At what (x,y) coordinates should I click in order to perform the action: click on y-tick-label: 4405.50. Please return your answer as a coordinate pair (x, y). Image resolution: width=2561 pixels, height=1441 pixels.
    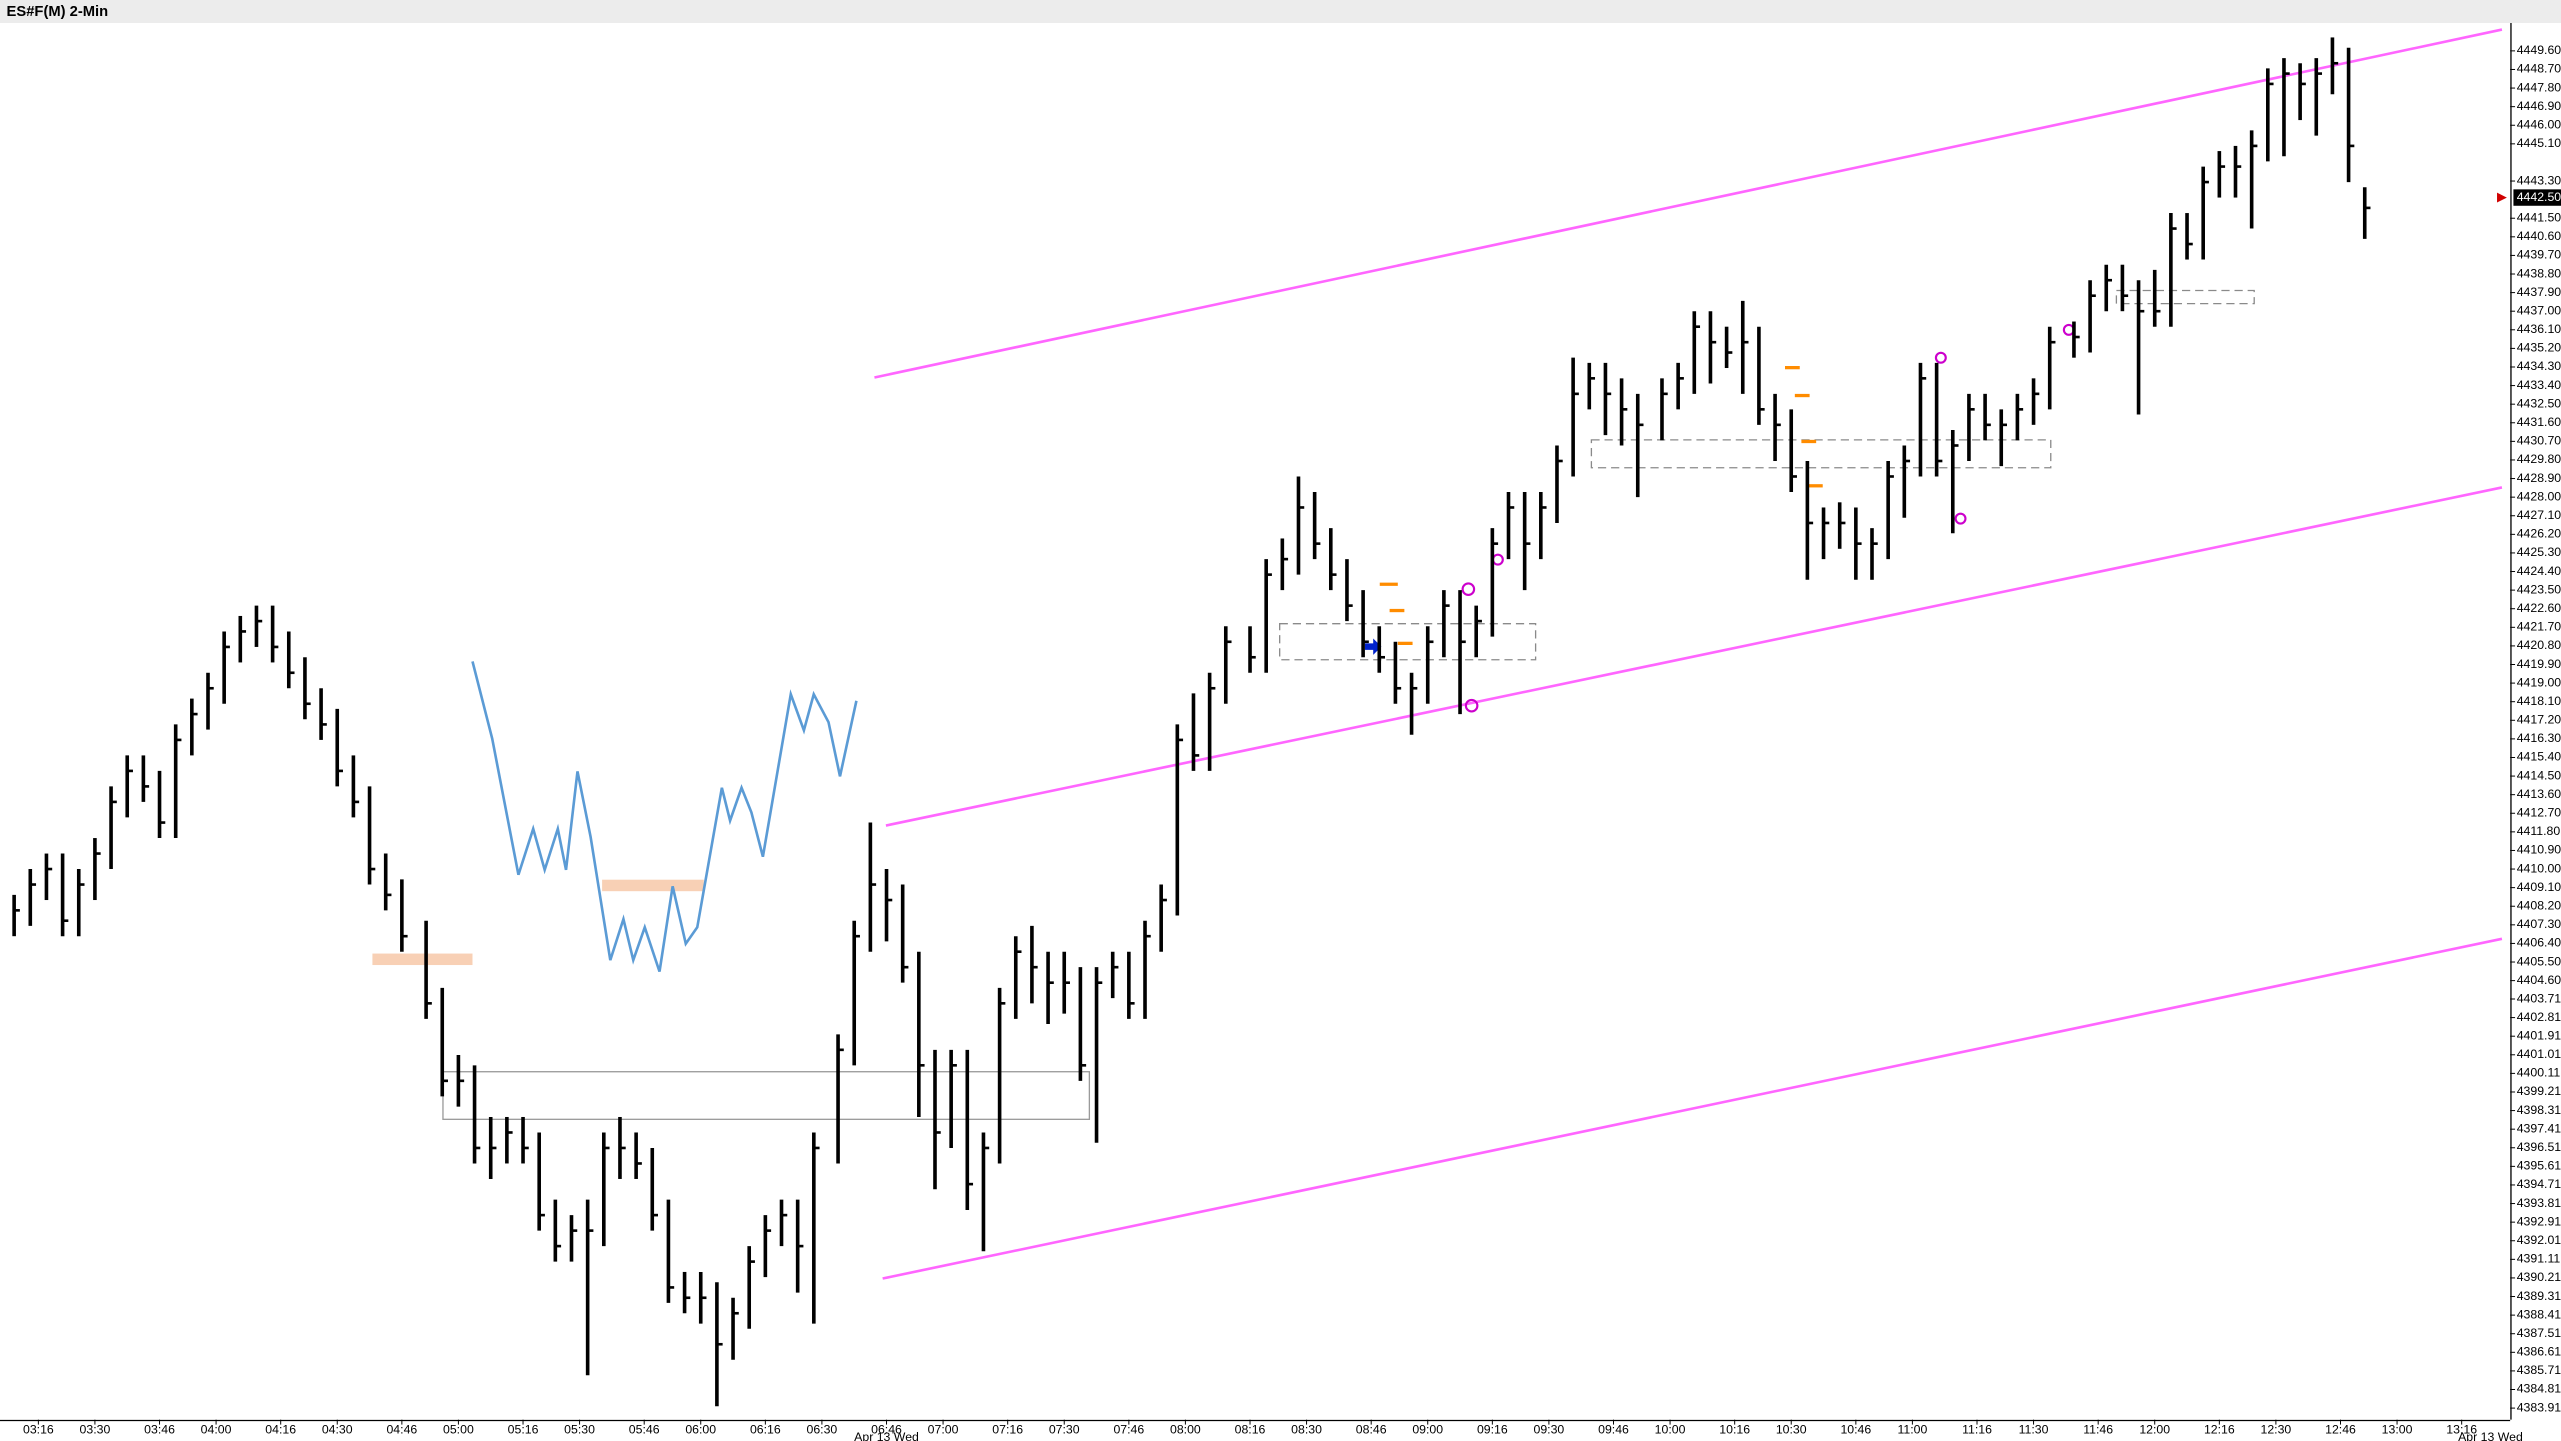
    Looking at the image, I should click on (2539, 961).